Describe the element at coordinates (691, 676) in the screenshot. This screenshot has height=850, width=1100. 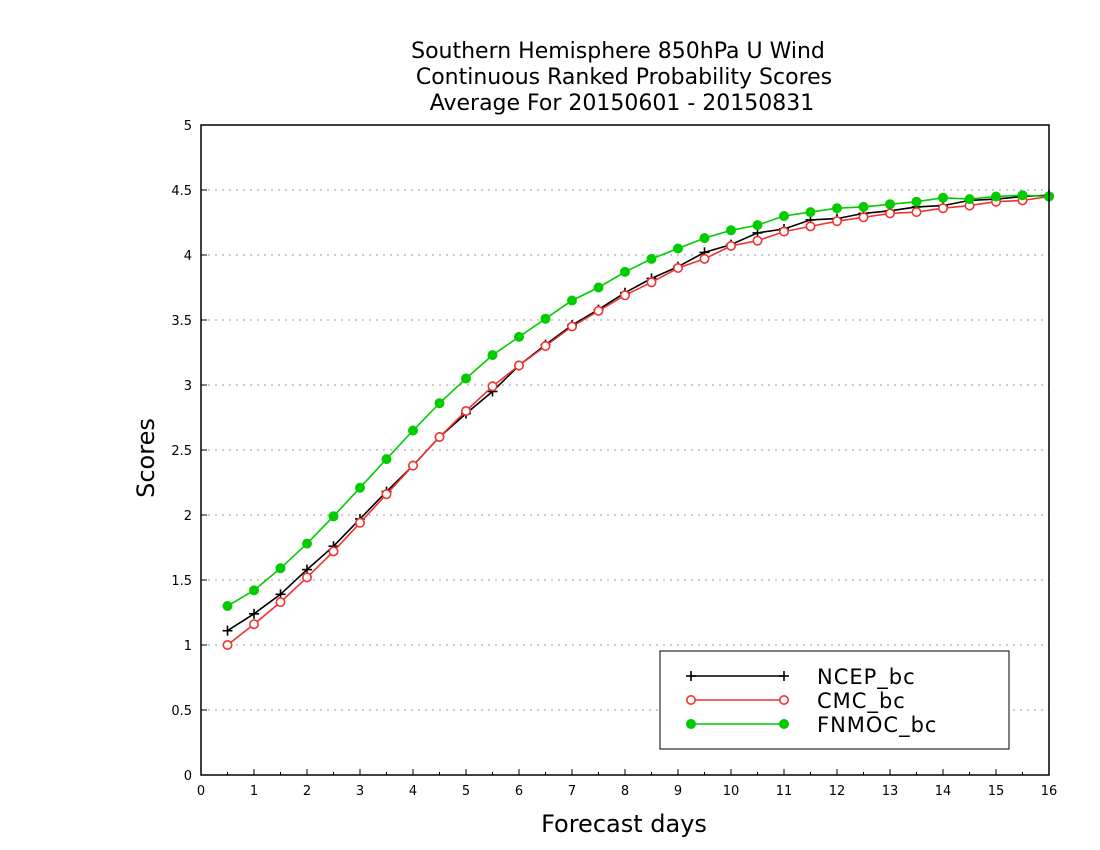
I see `legend-marker-start-NCEP_bc` at that location.